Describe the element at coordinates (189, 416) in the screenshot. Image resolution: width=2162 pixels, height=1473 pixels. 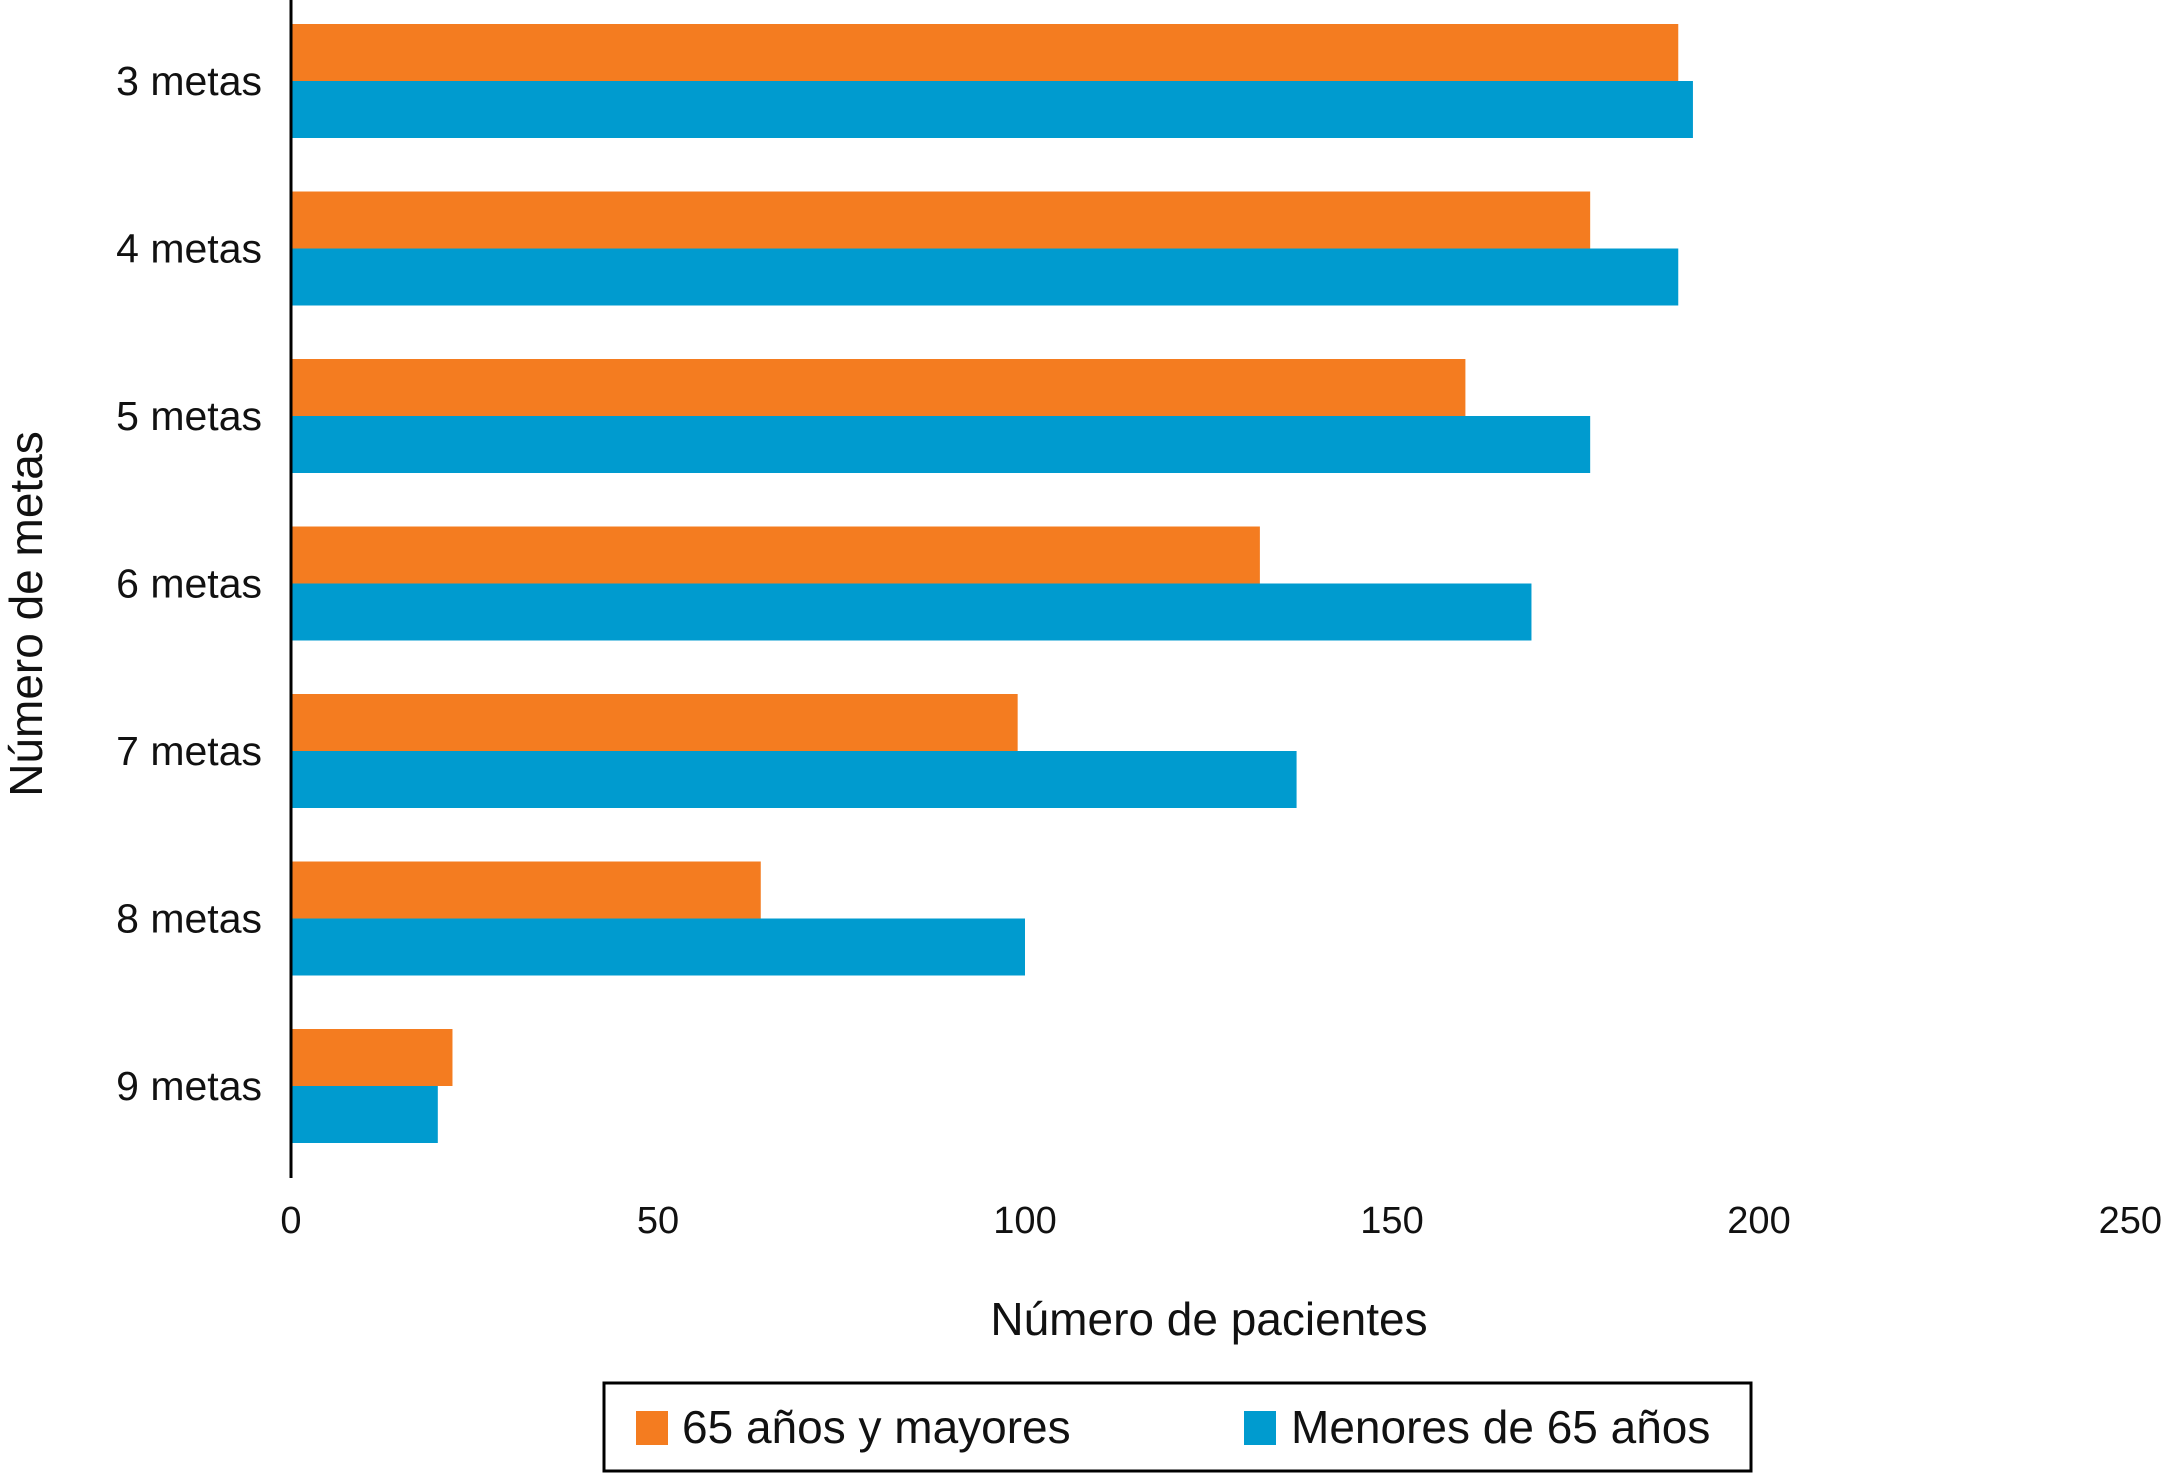
I see `category-label-5-metas: 5 metas` at that location.